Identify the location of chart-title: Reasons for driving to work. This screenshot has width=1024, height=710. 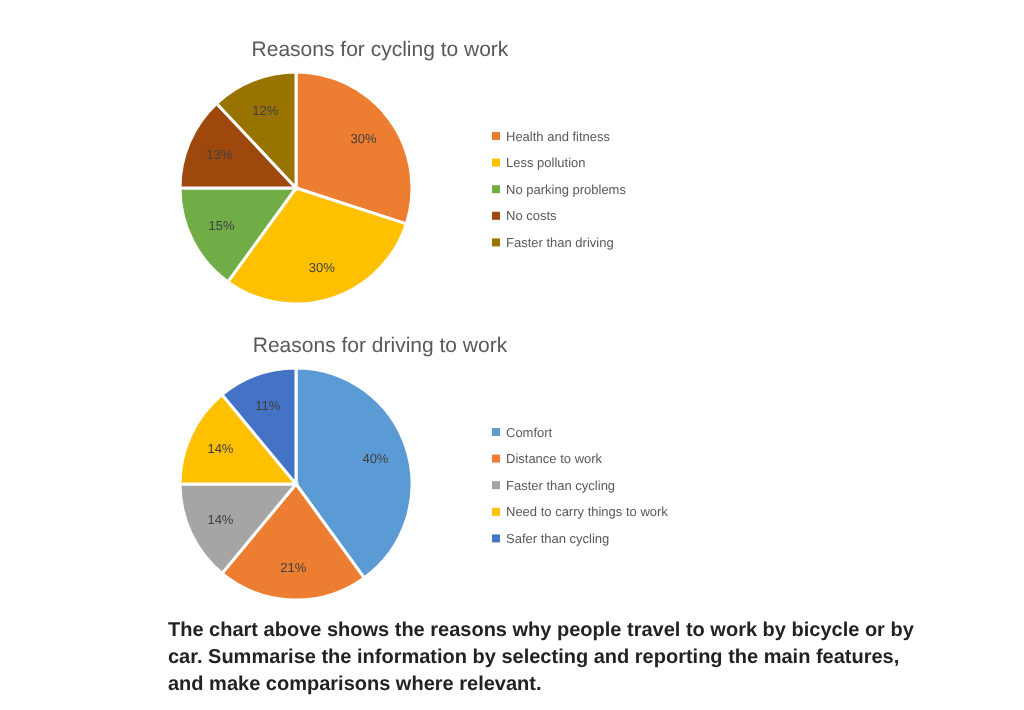
(380, 346).